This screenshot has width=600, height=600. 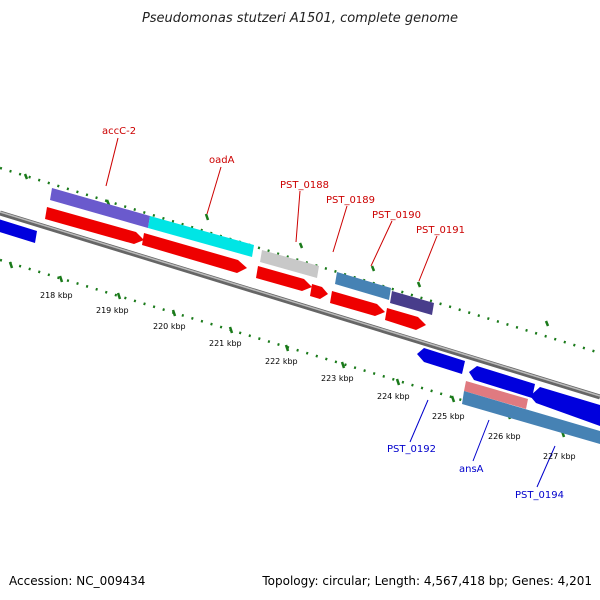 I want to click on upper-leader-lines, so click(x=271, y=209).